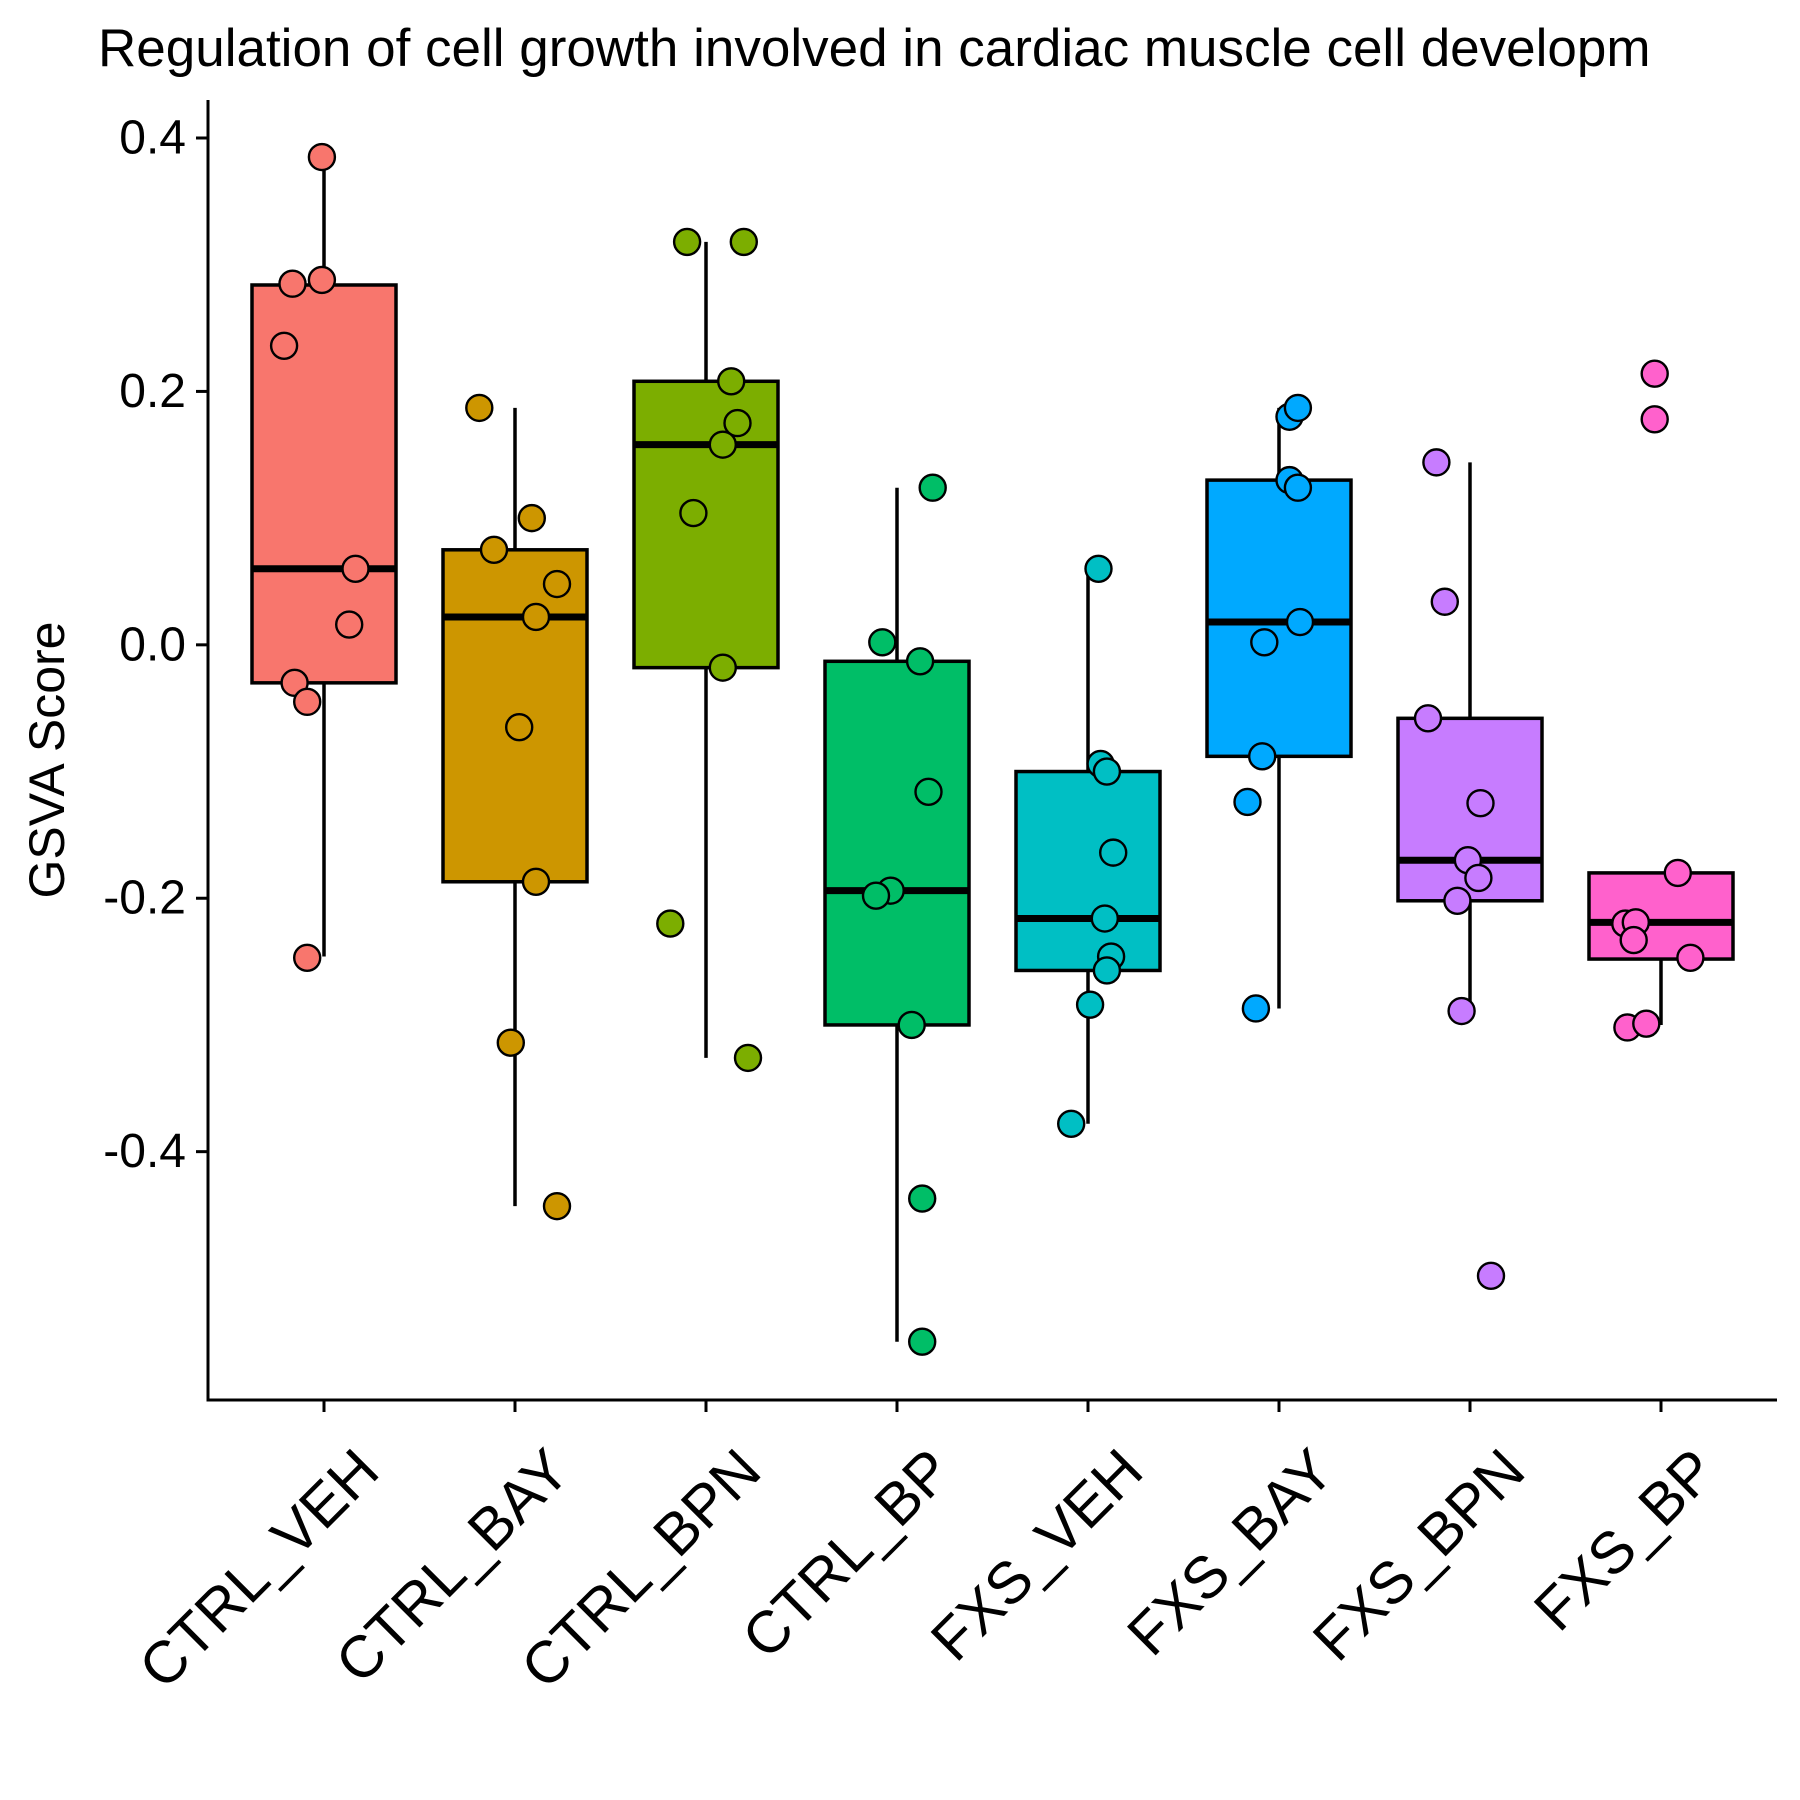 Image resolution: width=1800 pixels, height=1800 pixels. Describe the element at coordinates (1625, 1540) in the screenshot. I see `x-tick-label-fxs-bp: FXS_BP` at that location.